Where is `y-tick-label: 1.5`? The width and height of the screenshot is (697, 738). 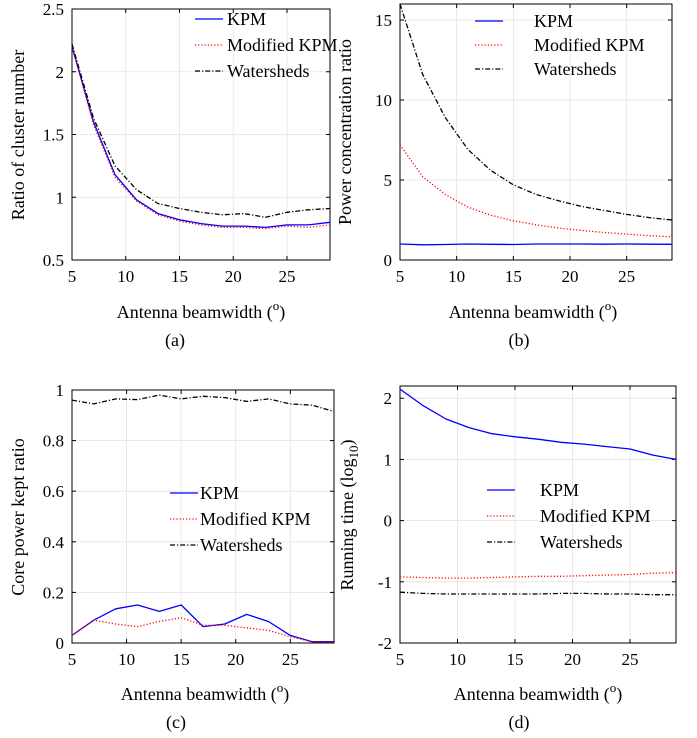 y-tick-label: 1.5 is located at coordinates (53, 135).